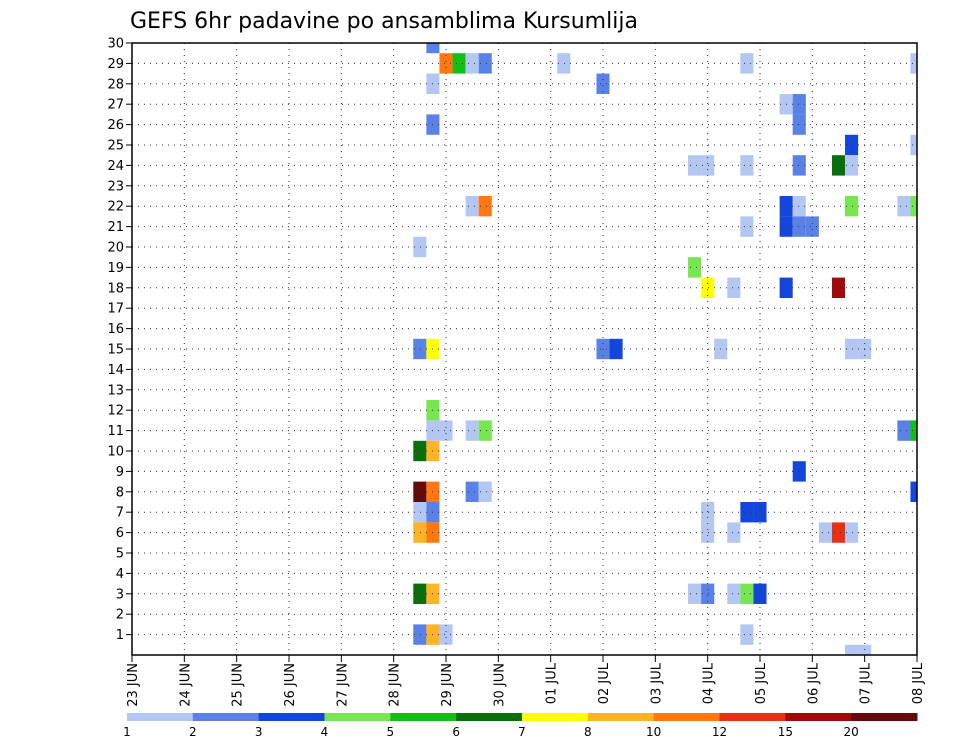 Image resolution: width=960 pixels, height=742 pixels. I want to click on x-tick-label: 23 JUN, so click(133, 685).